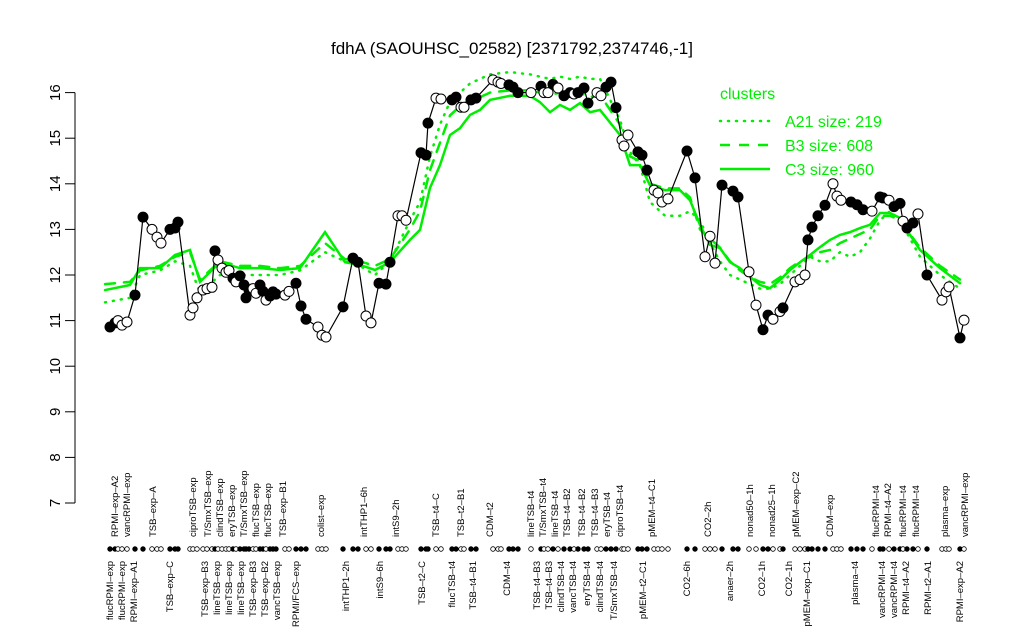  Describe the element at coordinates (543, 507) in the screenshot. I see `x-label-top: T/SmxTSB–t4` at that location.